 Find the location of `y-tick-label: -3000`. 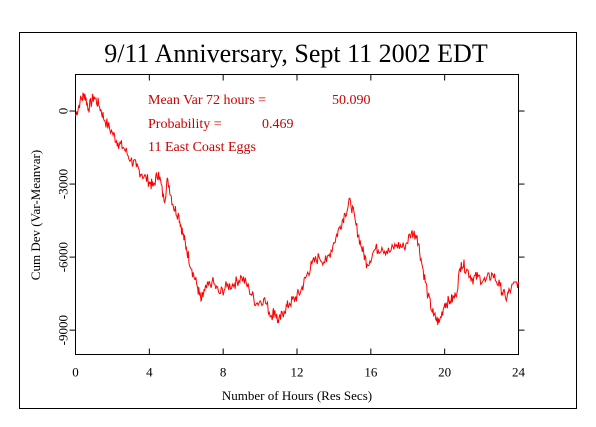

y-tick-label: -3000 is located at coordinates (63, 184).